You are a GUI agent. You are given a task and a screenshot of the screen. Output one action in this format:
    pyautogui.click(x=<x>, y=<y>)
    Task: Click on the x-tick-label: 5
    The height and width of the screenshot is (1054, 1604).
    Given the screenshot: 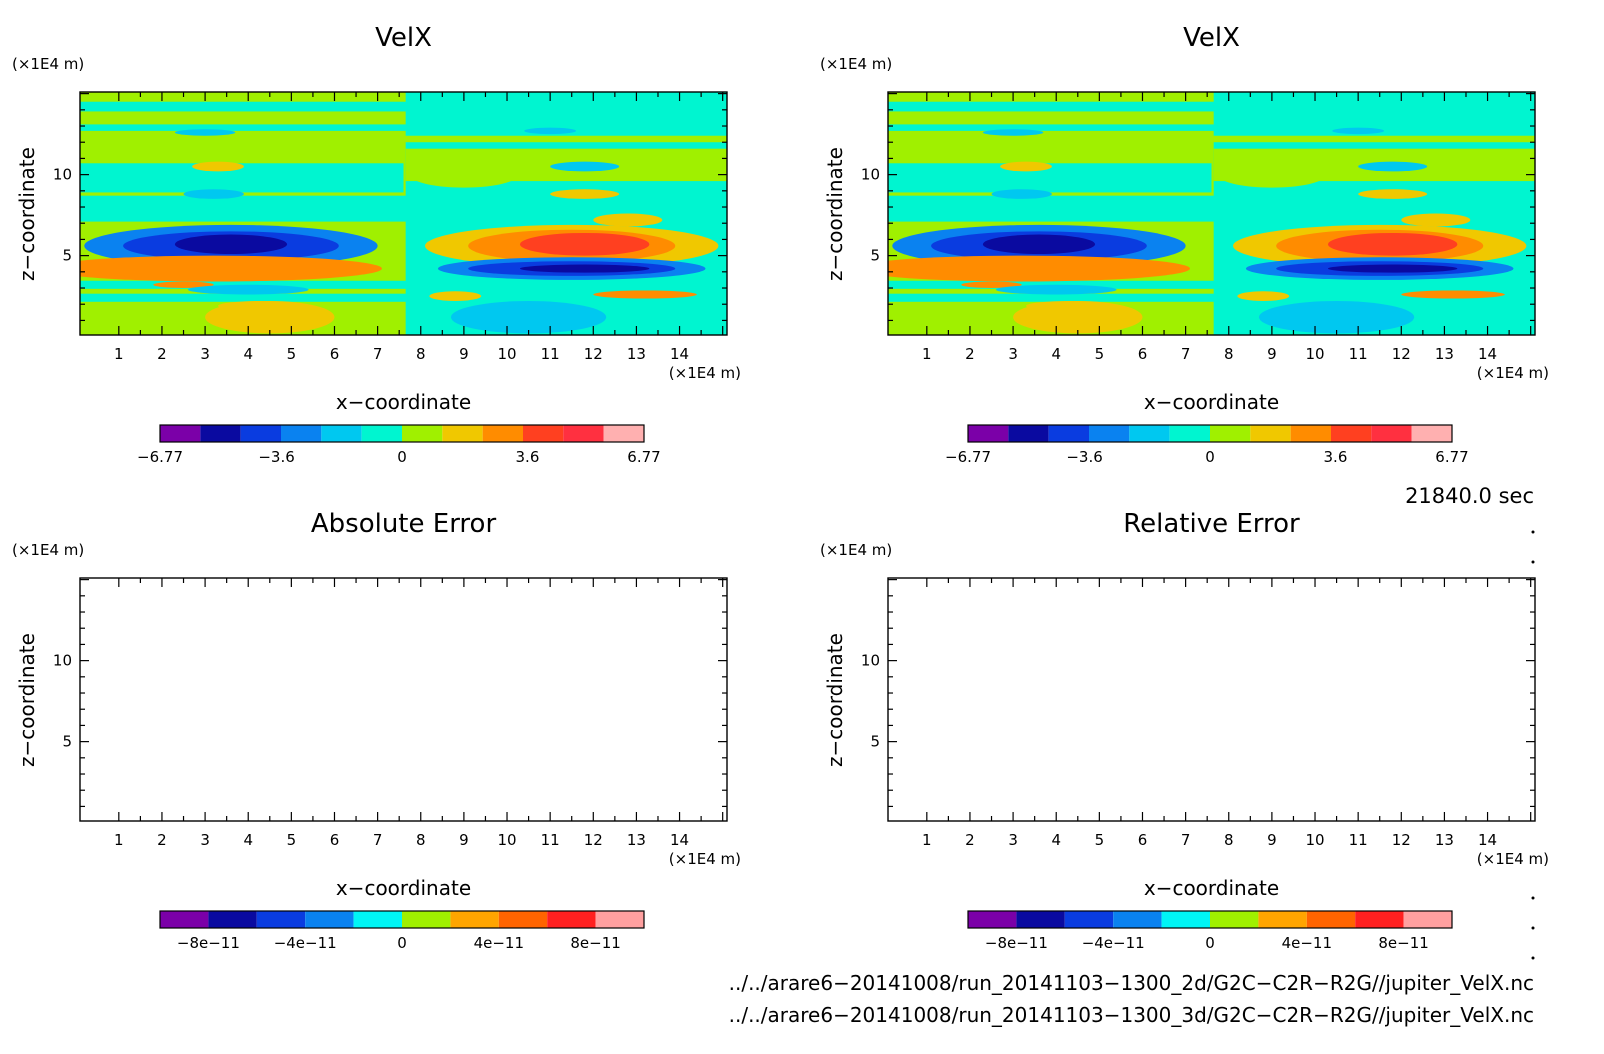 What is the action you would take?
    pyautogui.click(x=1100, y=354)
    